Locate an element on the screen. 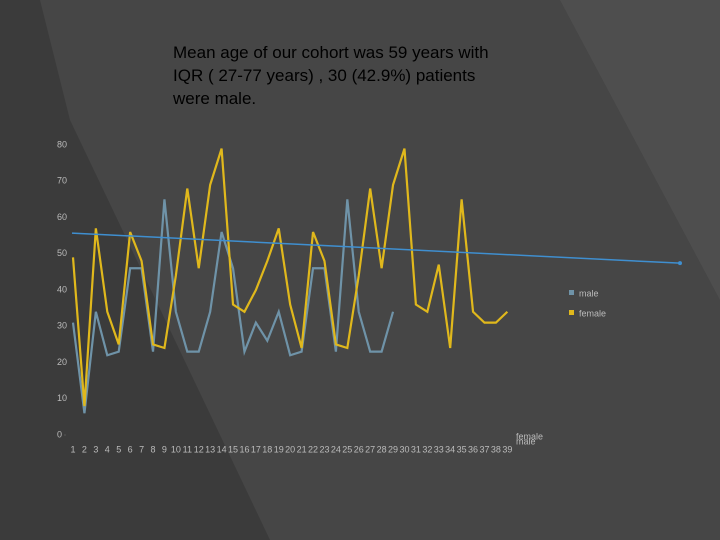  x-tick-label: 37 is located at coordinates (484, 449).